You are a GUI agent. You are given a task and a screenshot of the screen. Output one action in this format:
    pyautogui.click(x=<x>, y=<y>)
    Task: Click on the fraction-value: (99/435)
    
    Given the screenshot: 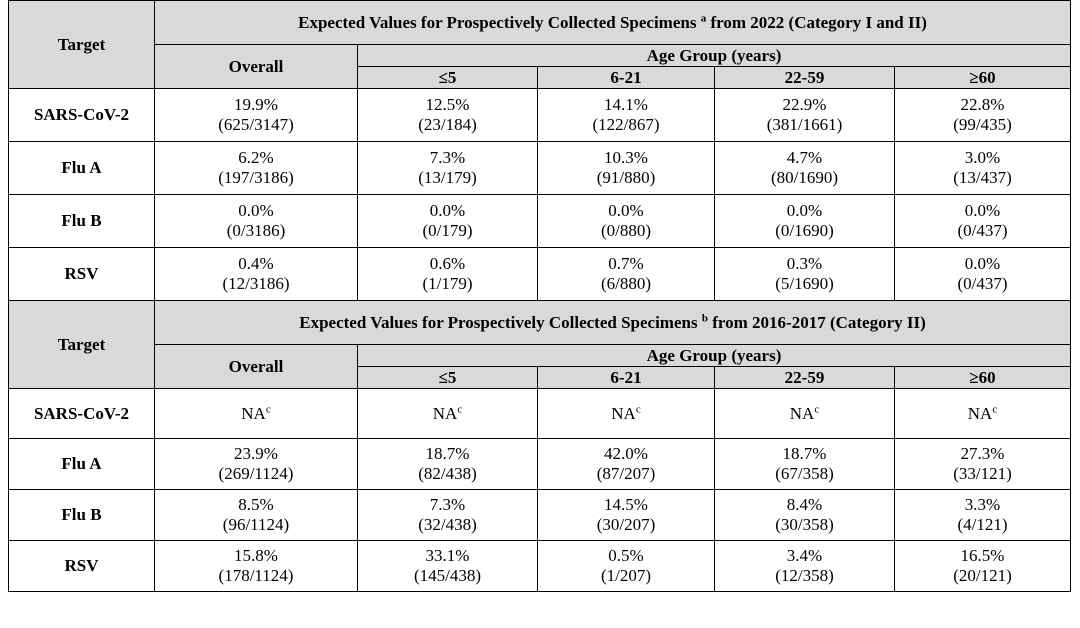 What is the action you would take?
    pyautogui.click(x=982, y=124)
    